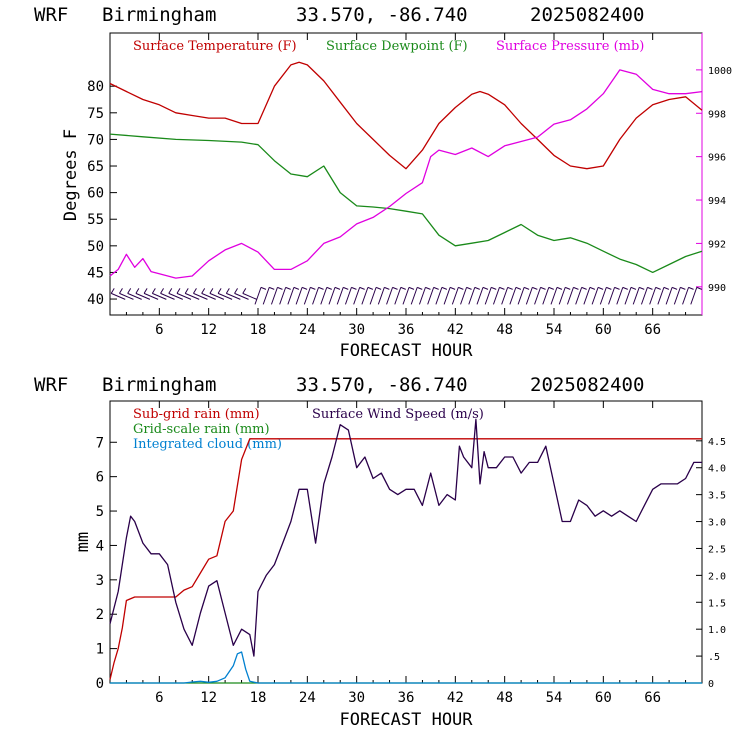 This screenshot has width=740, height=745. I want to click on y-tick-label-4: 4, so click(100, 546).